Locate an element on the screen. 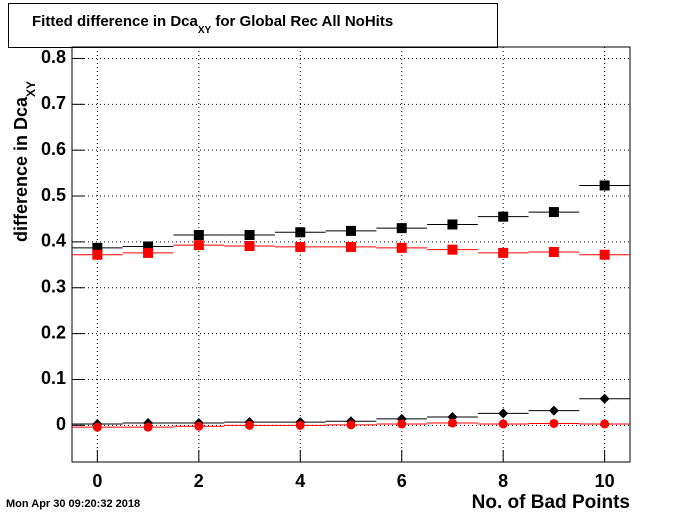 Image resolution: width=700 pixels, height=514 pixels. y-tick-label: 0.6 is located at coordinates (53, 149).